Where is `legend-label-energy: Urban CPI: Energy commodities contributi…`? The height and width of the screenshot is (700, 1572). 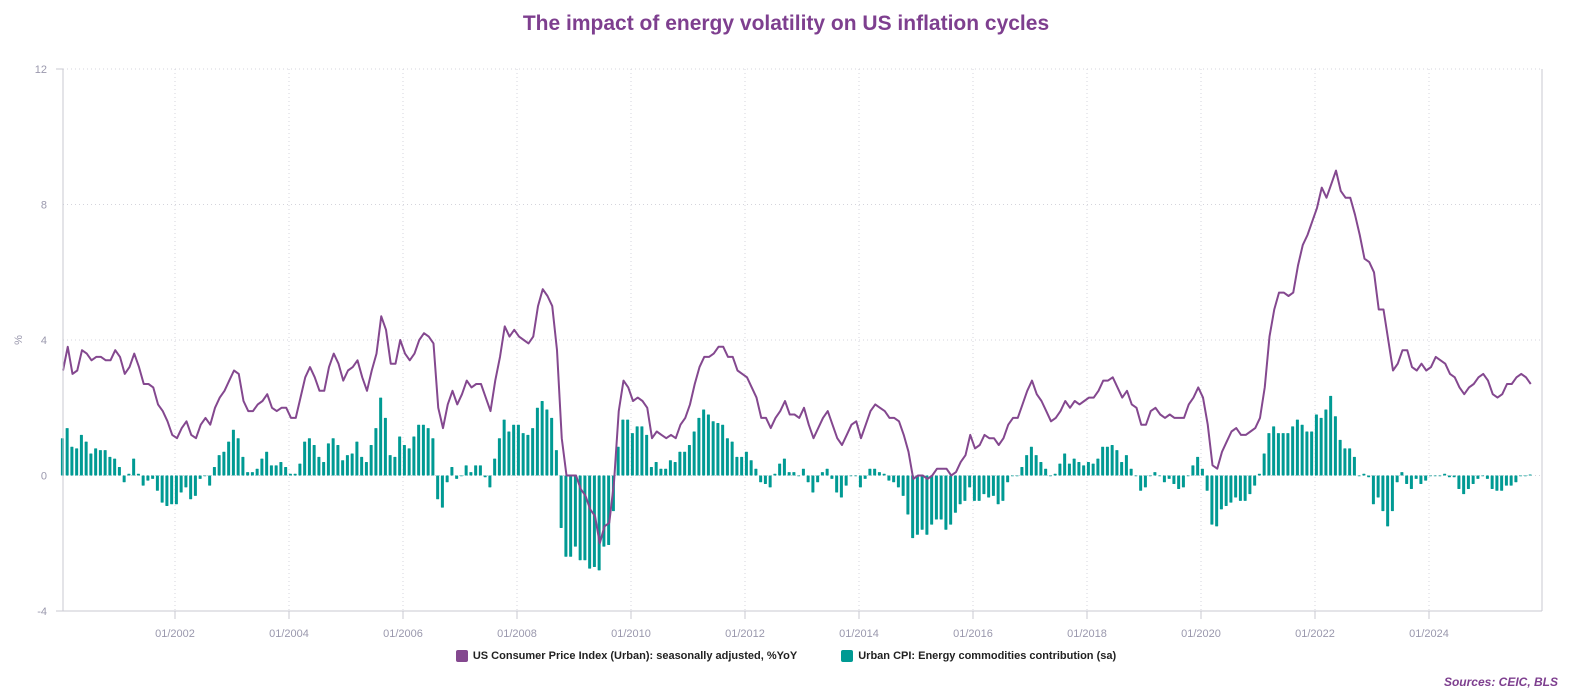 legend-label-energy: Urban CPI: Energy commodities contributi… is located at coordinates (987, 656).